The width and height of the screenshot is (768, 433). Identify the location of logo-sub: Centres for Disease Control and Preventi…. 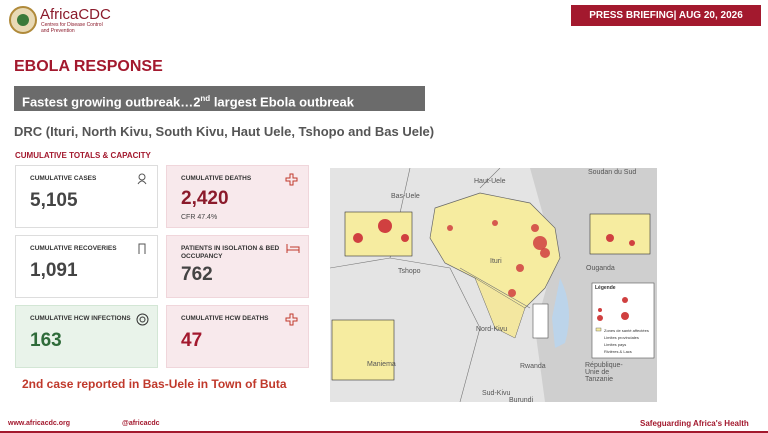
(72, 28).